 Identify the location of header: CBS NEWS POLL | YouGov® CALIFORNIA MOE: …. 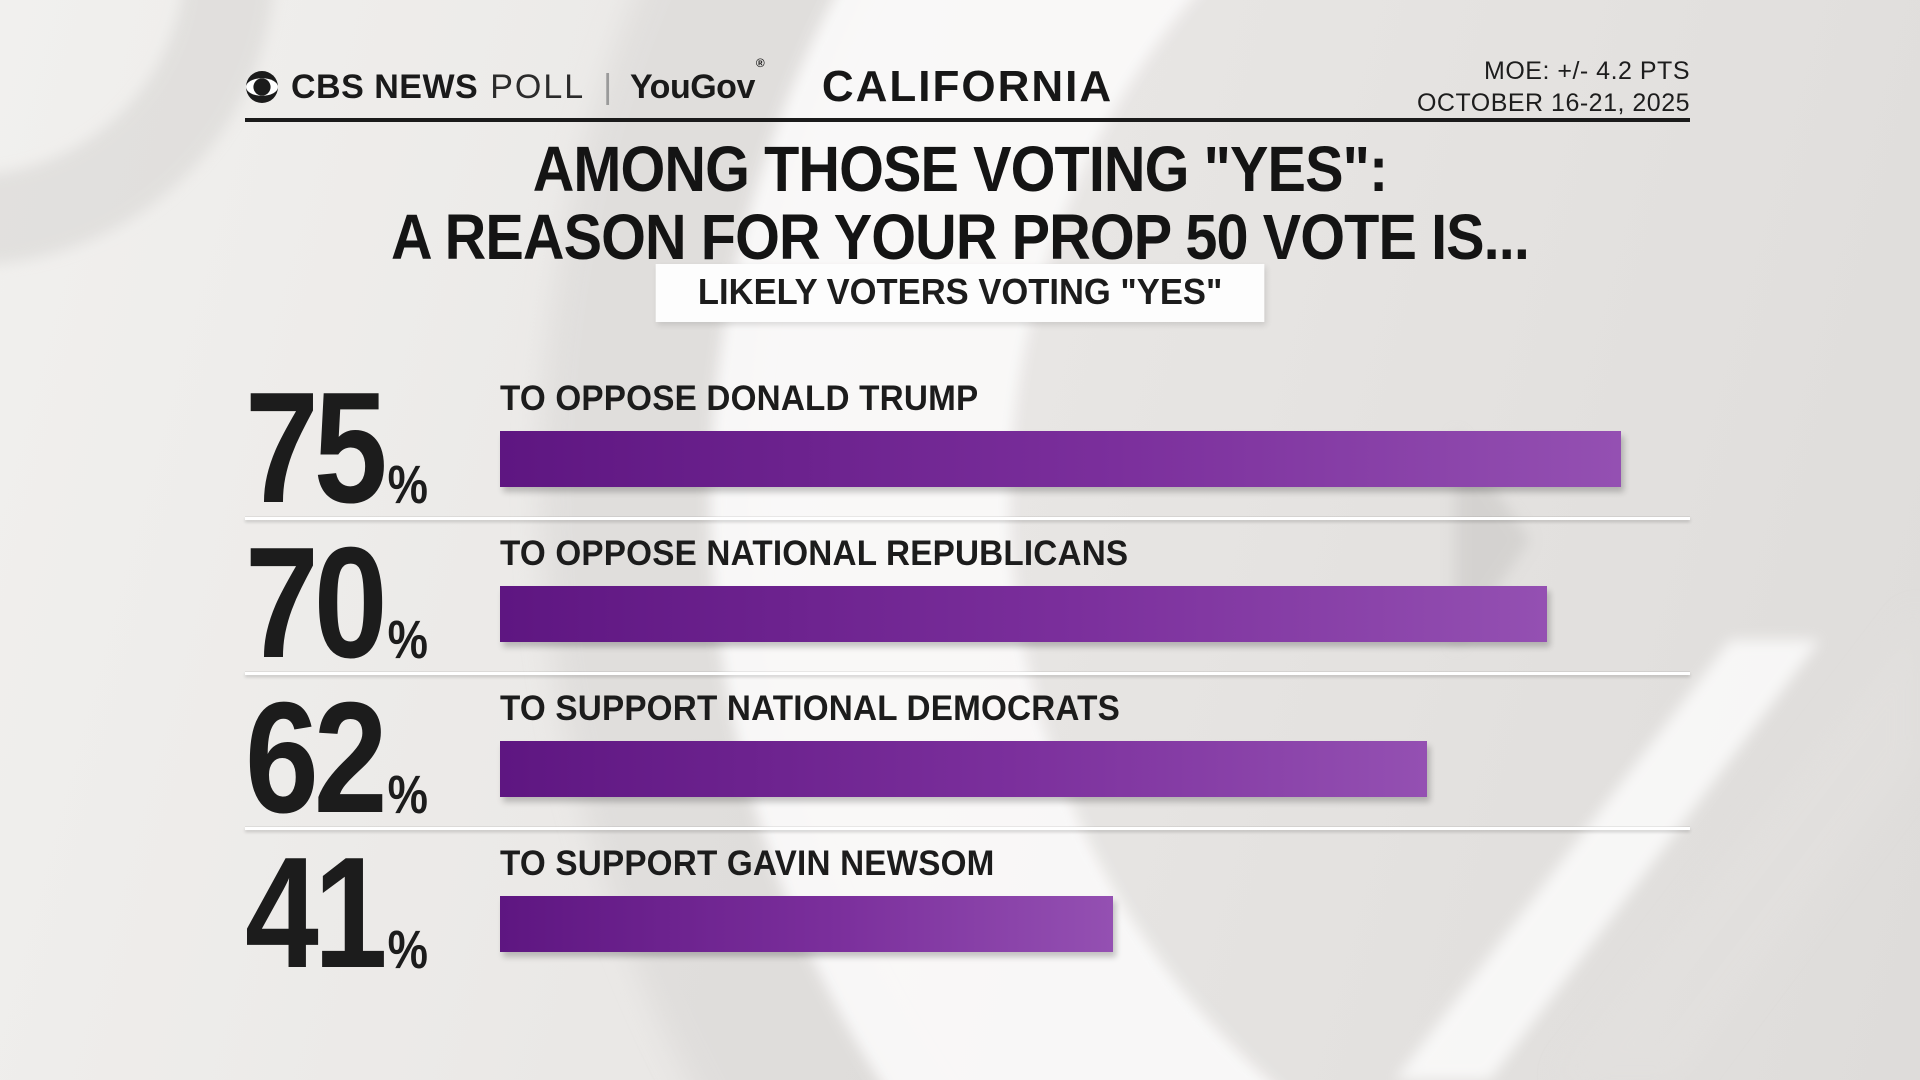
(967, 89).